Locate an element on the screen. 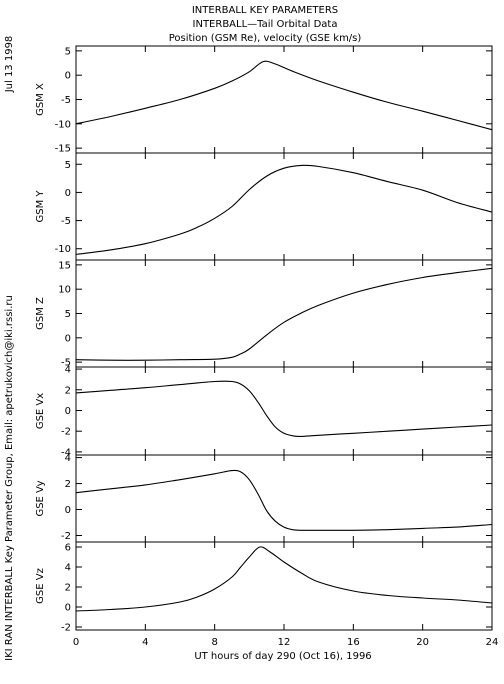 The image size is (504, 684). panel-3: -5 0 5 10 15 GSM Z is located at coordinates (264, 314).